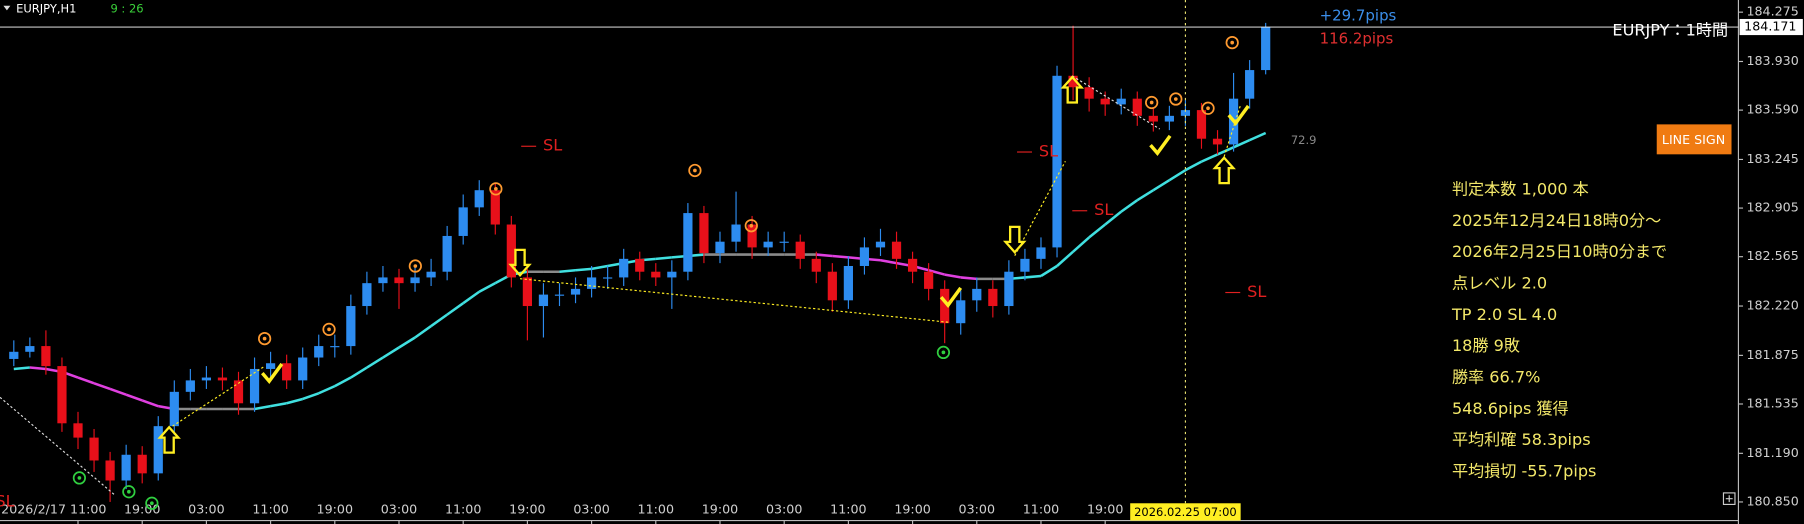 The height and width of the screenshot is (524, 1804). I want to click on cursor-time-label: 2026.02.25 07:00, so click(1185, 512).